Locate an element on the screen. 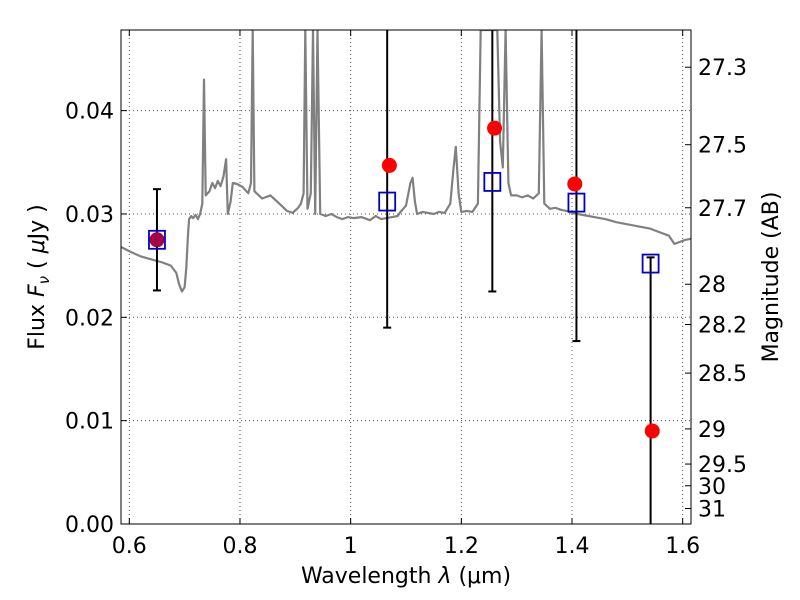 The height and width of the screenshot is (600, 800). magnitude-tick-label: 27.3 is located at coordinates (722, 68).